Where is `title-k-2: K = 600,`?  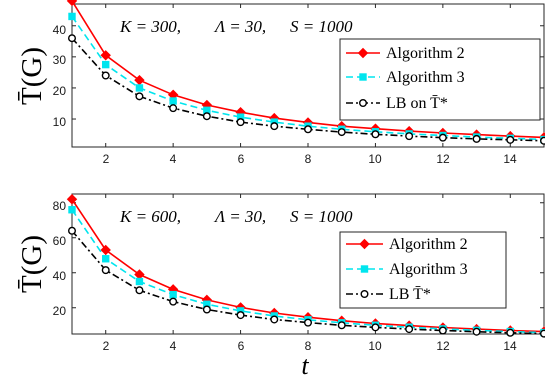
title-k-2: K = 600, is located at coordinates (150, 216).